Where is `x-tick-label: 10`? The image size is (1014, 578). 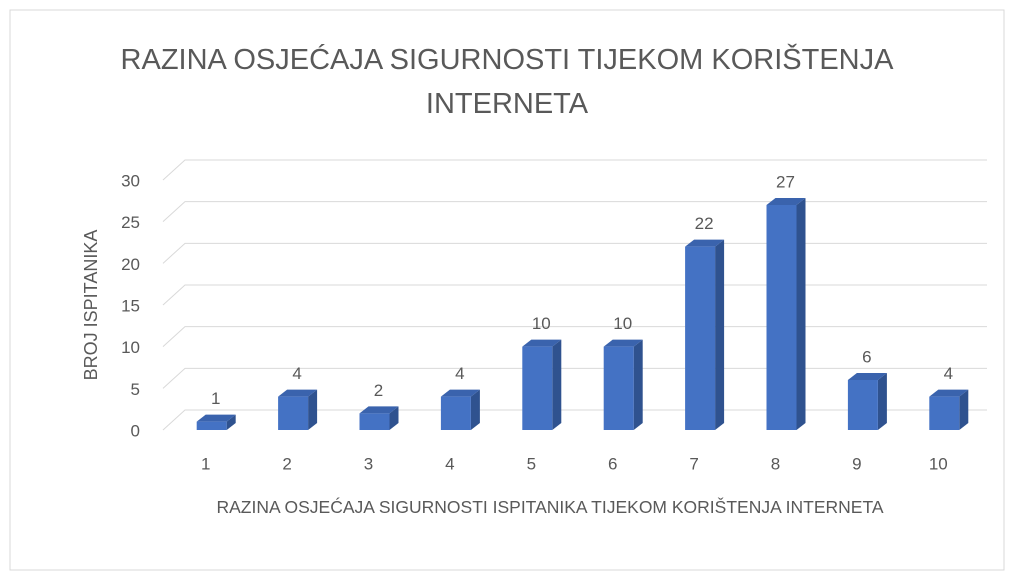 x-tick-label: 10 is located at coordinates (938, 463).